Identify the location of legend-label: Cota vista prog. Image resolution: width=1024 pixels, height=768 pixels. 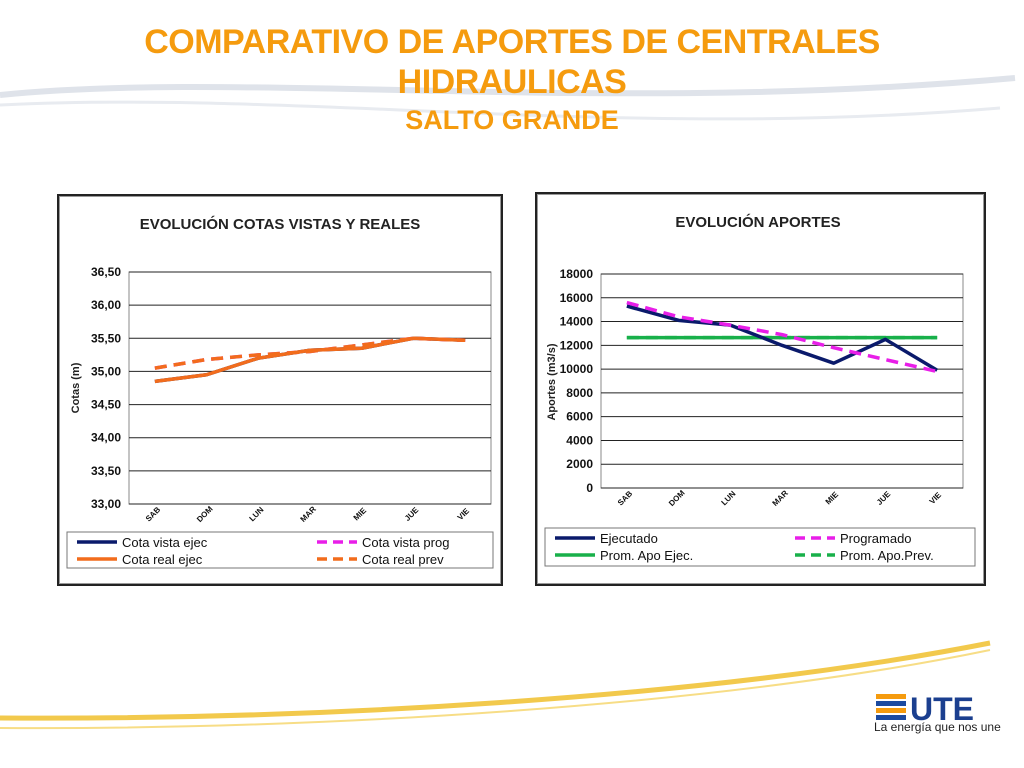
(405, 542).